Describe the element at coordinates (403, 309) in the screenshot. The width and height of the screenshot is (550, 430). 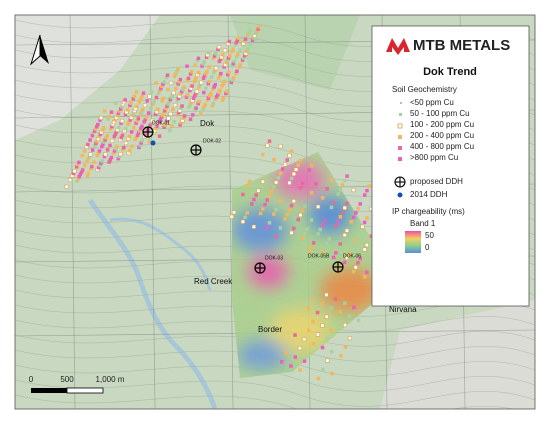
I see `place-label: Nirvana` at that location.